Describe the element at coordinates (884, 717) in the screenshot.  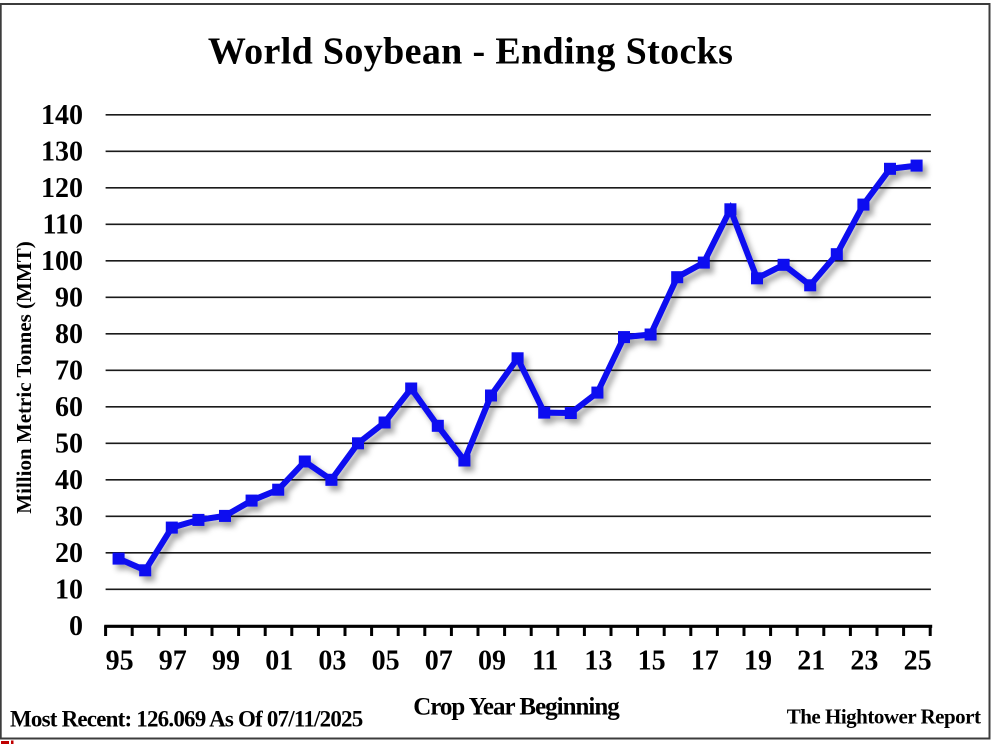
I see `svg-text: The Hightower Report` at that location.